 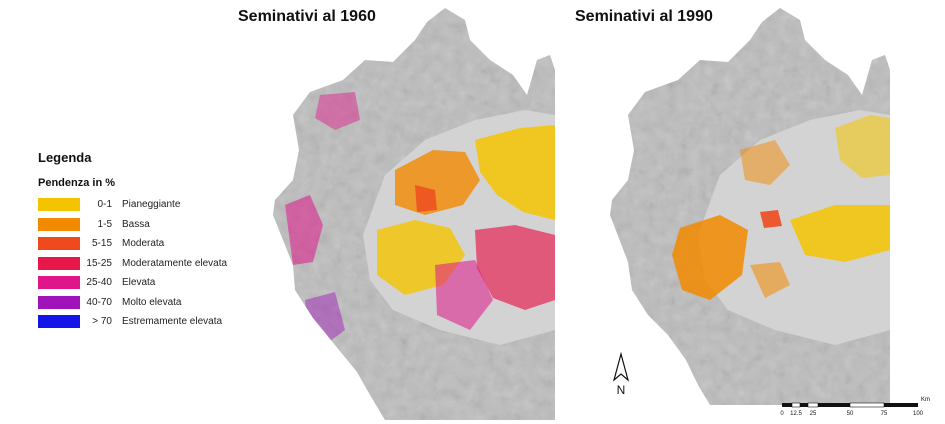 I want to click on legend-item: 40-70 Molto elevata, so click(x=143, y=303).